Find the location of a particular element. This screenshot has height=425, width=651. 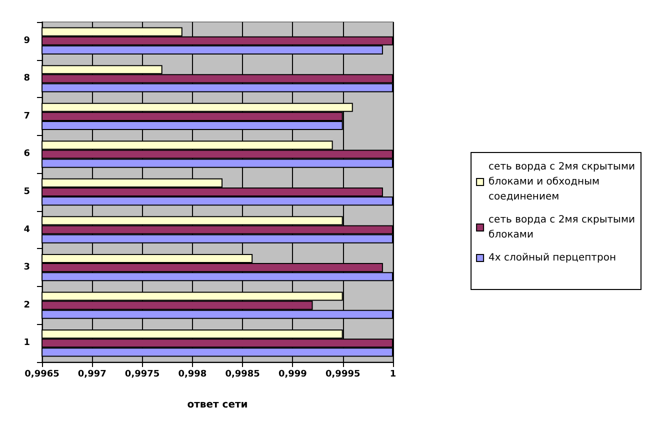

y-tick-label: 9 is located at coordinates (27, 41).